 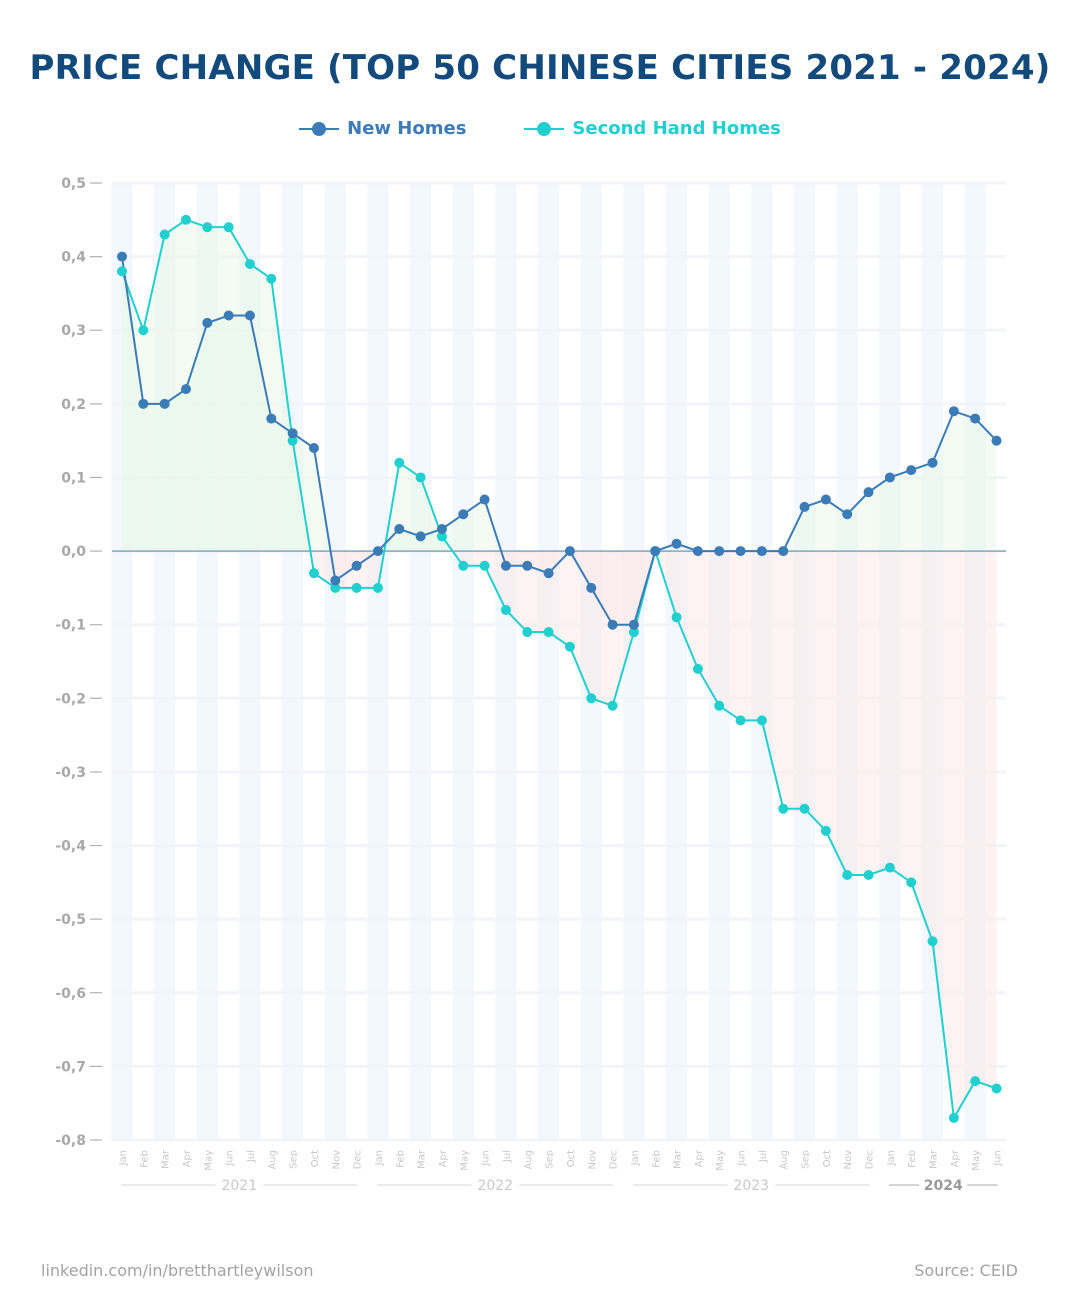 I want to click on x-tick-label: Nov, so click(x=336, y=1160).